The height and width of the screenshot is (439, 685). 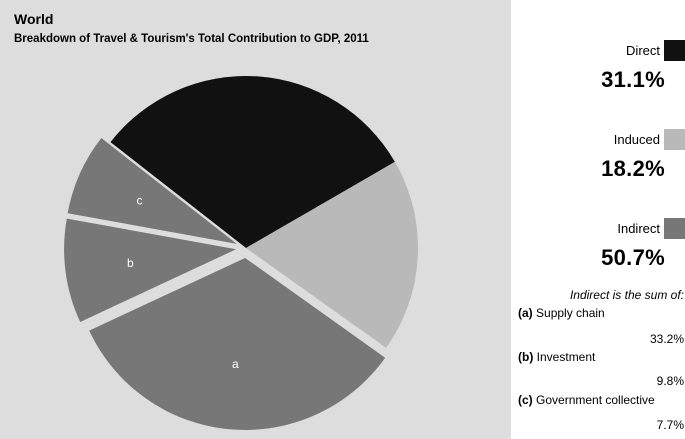 I want to click on legend-item-indirect: Indirect 50.7%, so click(x=602, y=248).